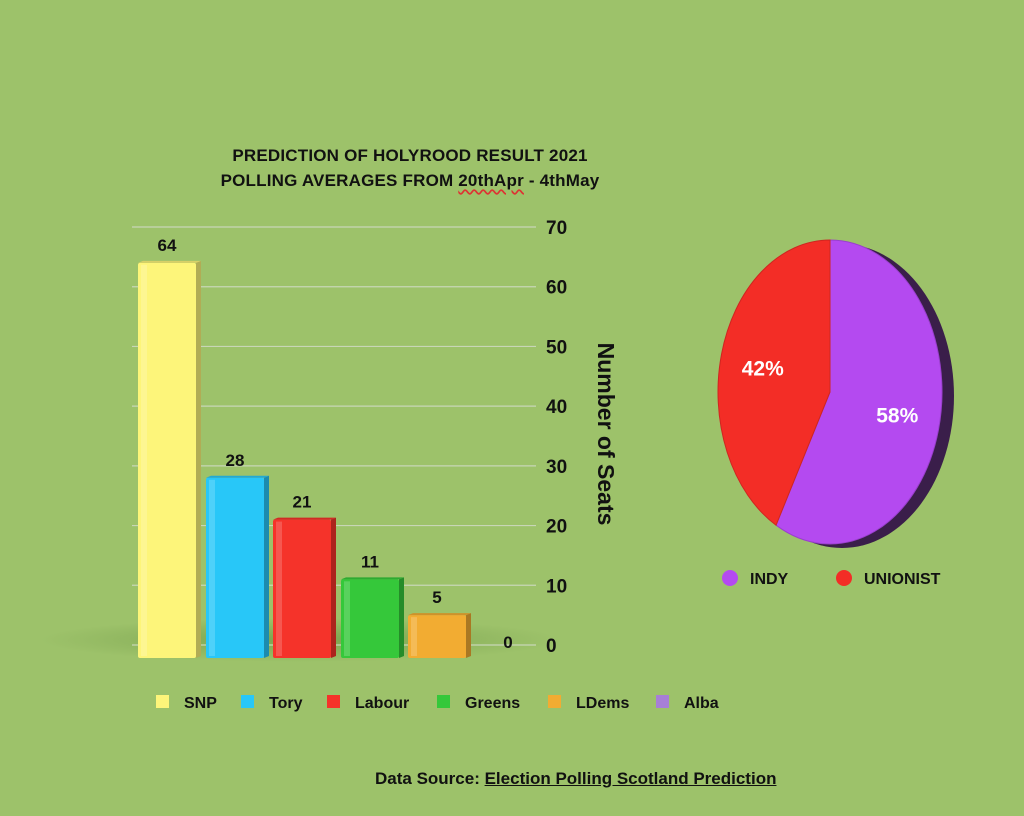 The image size is (1024, 816). Describe the element at coordinates (436, 597) in the screenshot. I see `data-label-ldems: 5` at that location.